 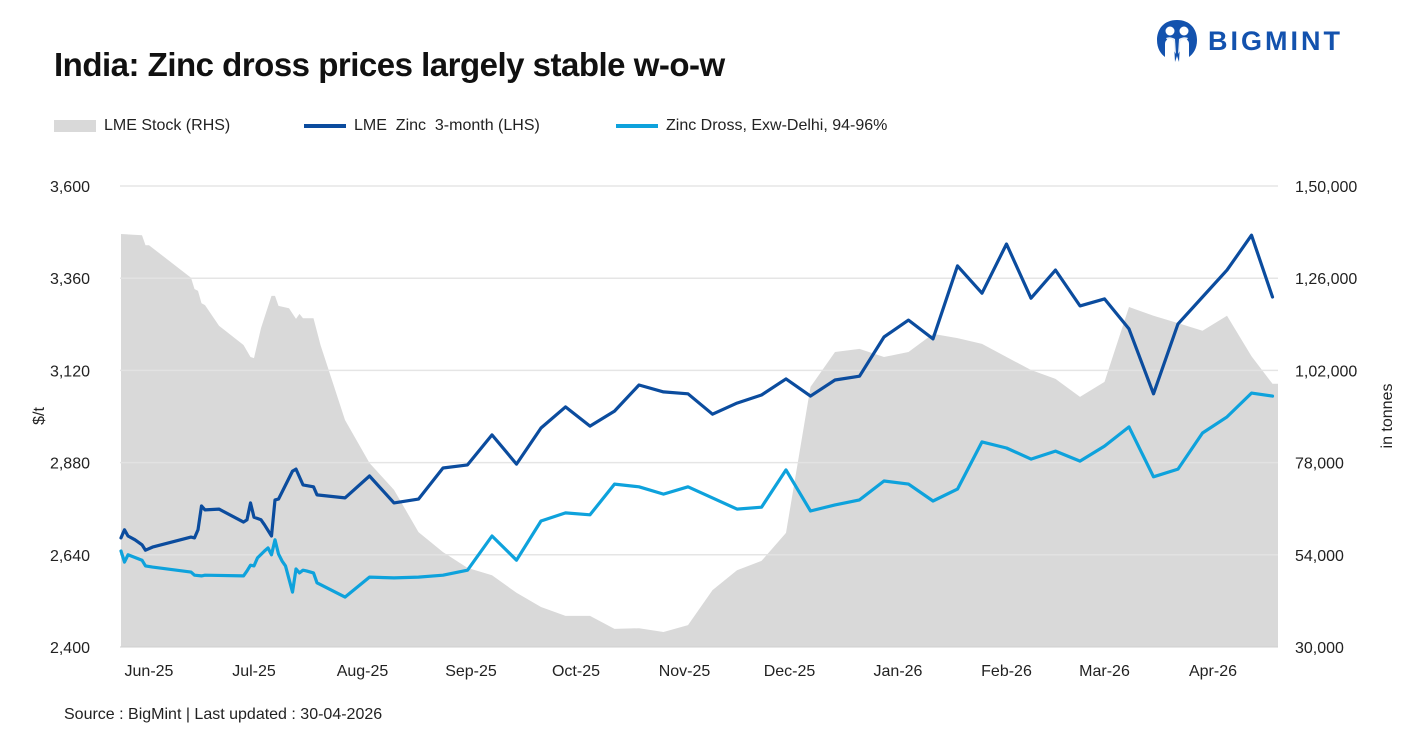 I want to click on x-tick-label: Apr-26, so click(x=1213, y=671).